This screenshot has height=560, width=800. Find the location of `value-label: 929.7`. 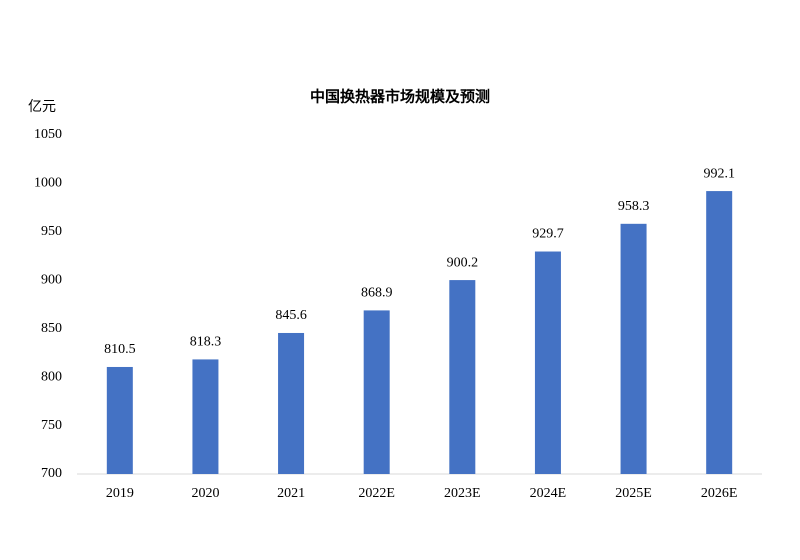

value-label: 929.7 is located at coordinates (548, 234).